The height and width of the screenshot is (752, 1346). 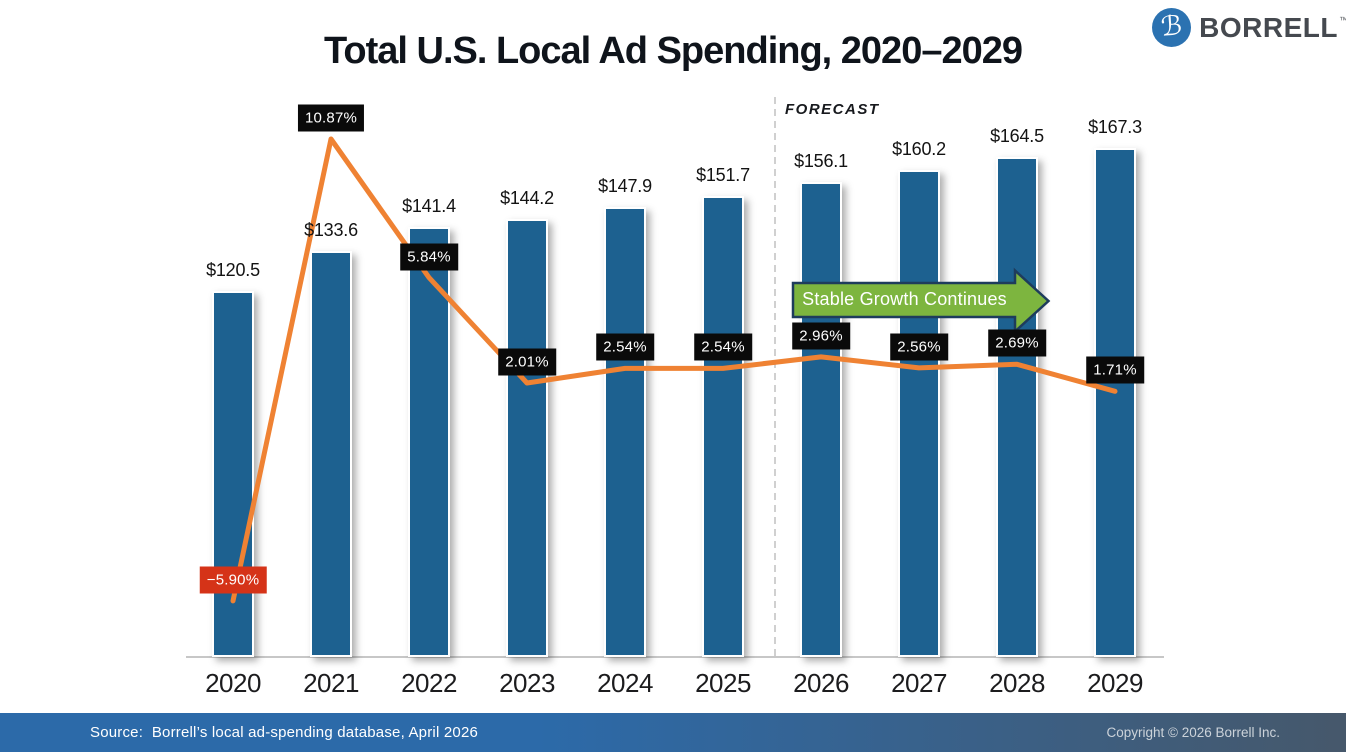 What do you see at coordinates (919, 413) in the screenshot?
I see `bar-2027` at bounding box center [919, 413].